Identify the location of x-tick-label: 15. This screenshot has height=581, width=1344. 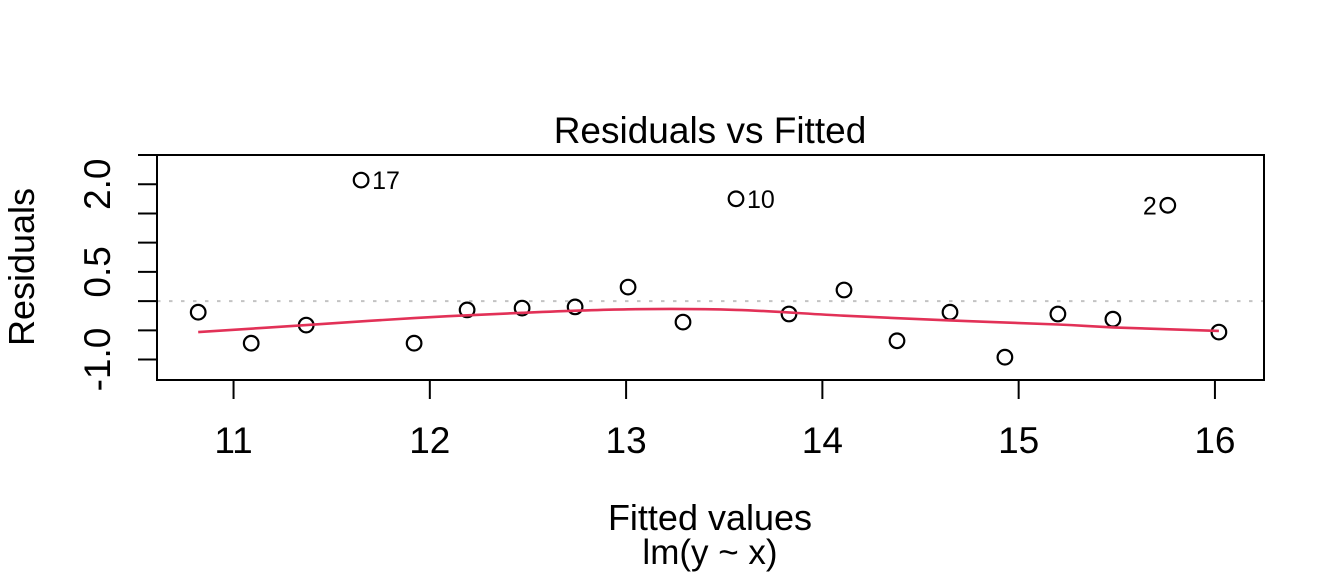
(1018, 440).